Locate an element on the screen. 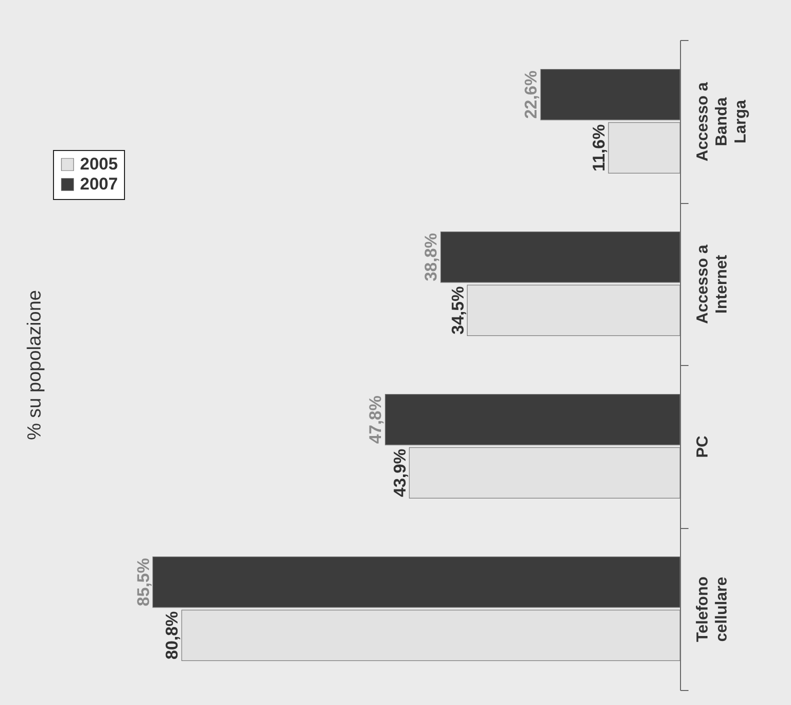 This screenshot has height=705, width=791. y-tick-label: PC is located at coordinates (703, 446).